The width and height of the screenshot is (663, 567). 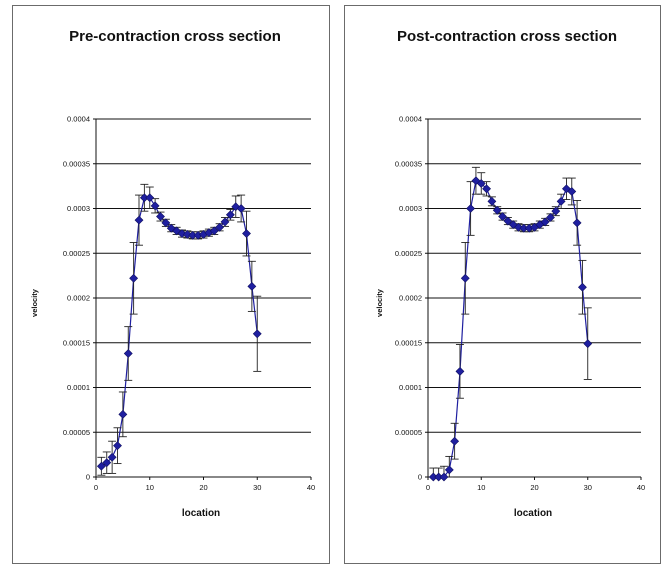 I want to click on chart-title: Pre-contraction cross section, so click(x=175, y=36).